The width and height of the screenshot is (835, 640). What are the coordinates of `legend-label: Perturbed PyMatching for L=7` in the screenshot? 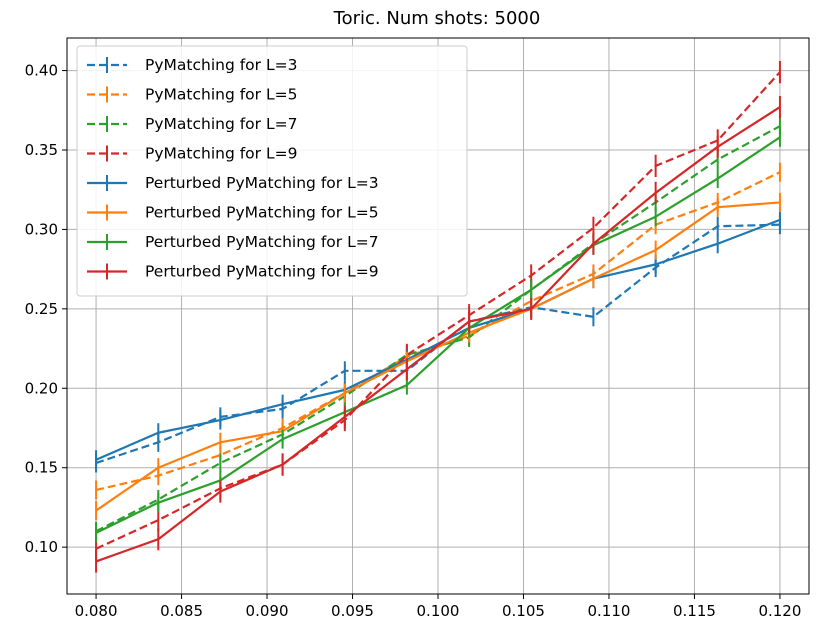 It's located at (262, 242).